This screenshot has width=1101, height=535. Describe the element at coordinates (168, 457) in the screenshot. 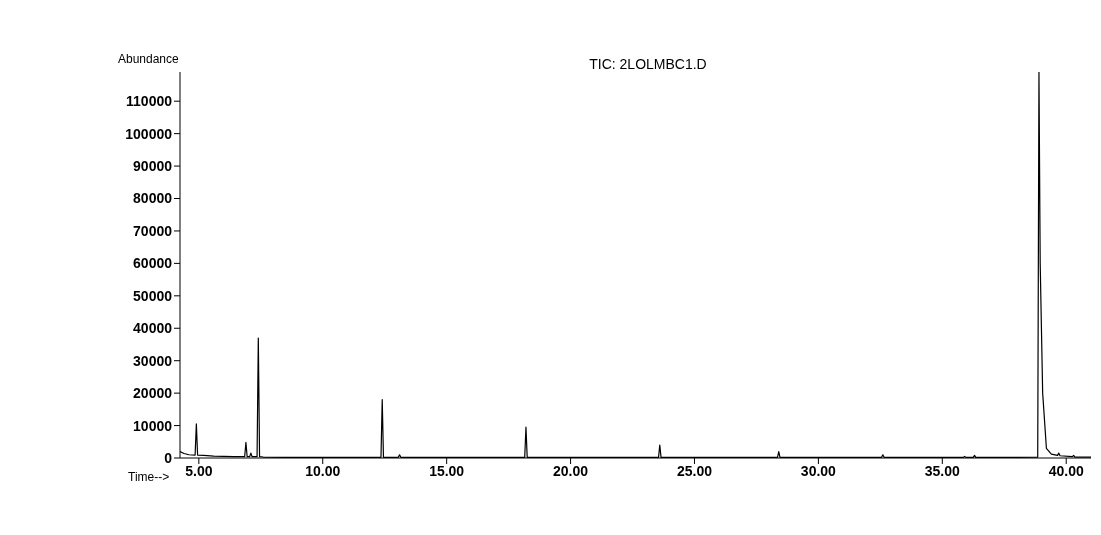

I see `y-tick-label: 0` at that location.